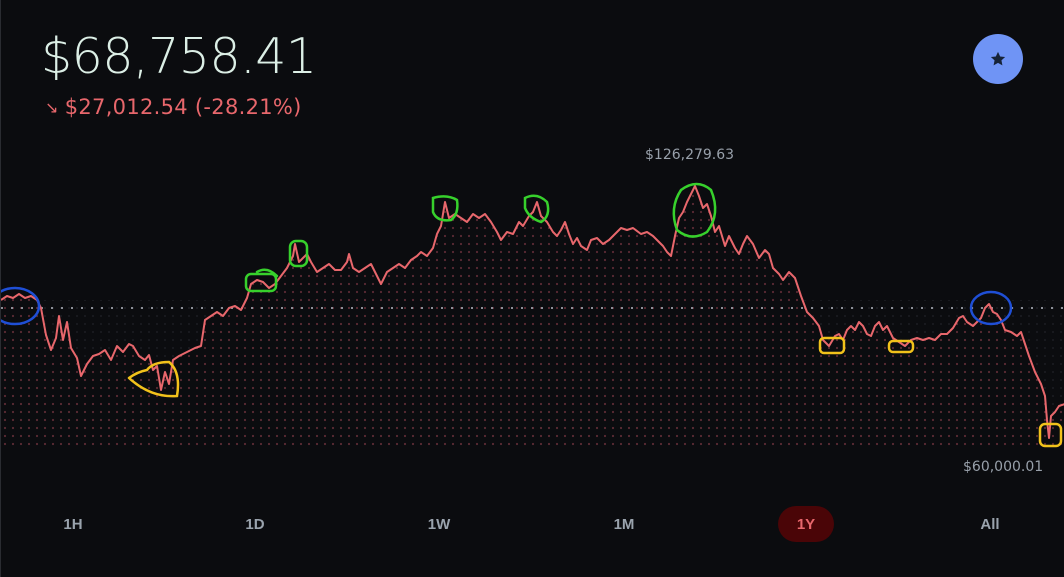 The image size is (1064, 577). What do you see at coordinates (1003, 467) in the screenshot?
I see `chart-low-label: $60,000.01` at bounding box center [1003, 467].